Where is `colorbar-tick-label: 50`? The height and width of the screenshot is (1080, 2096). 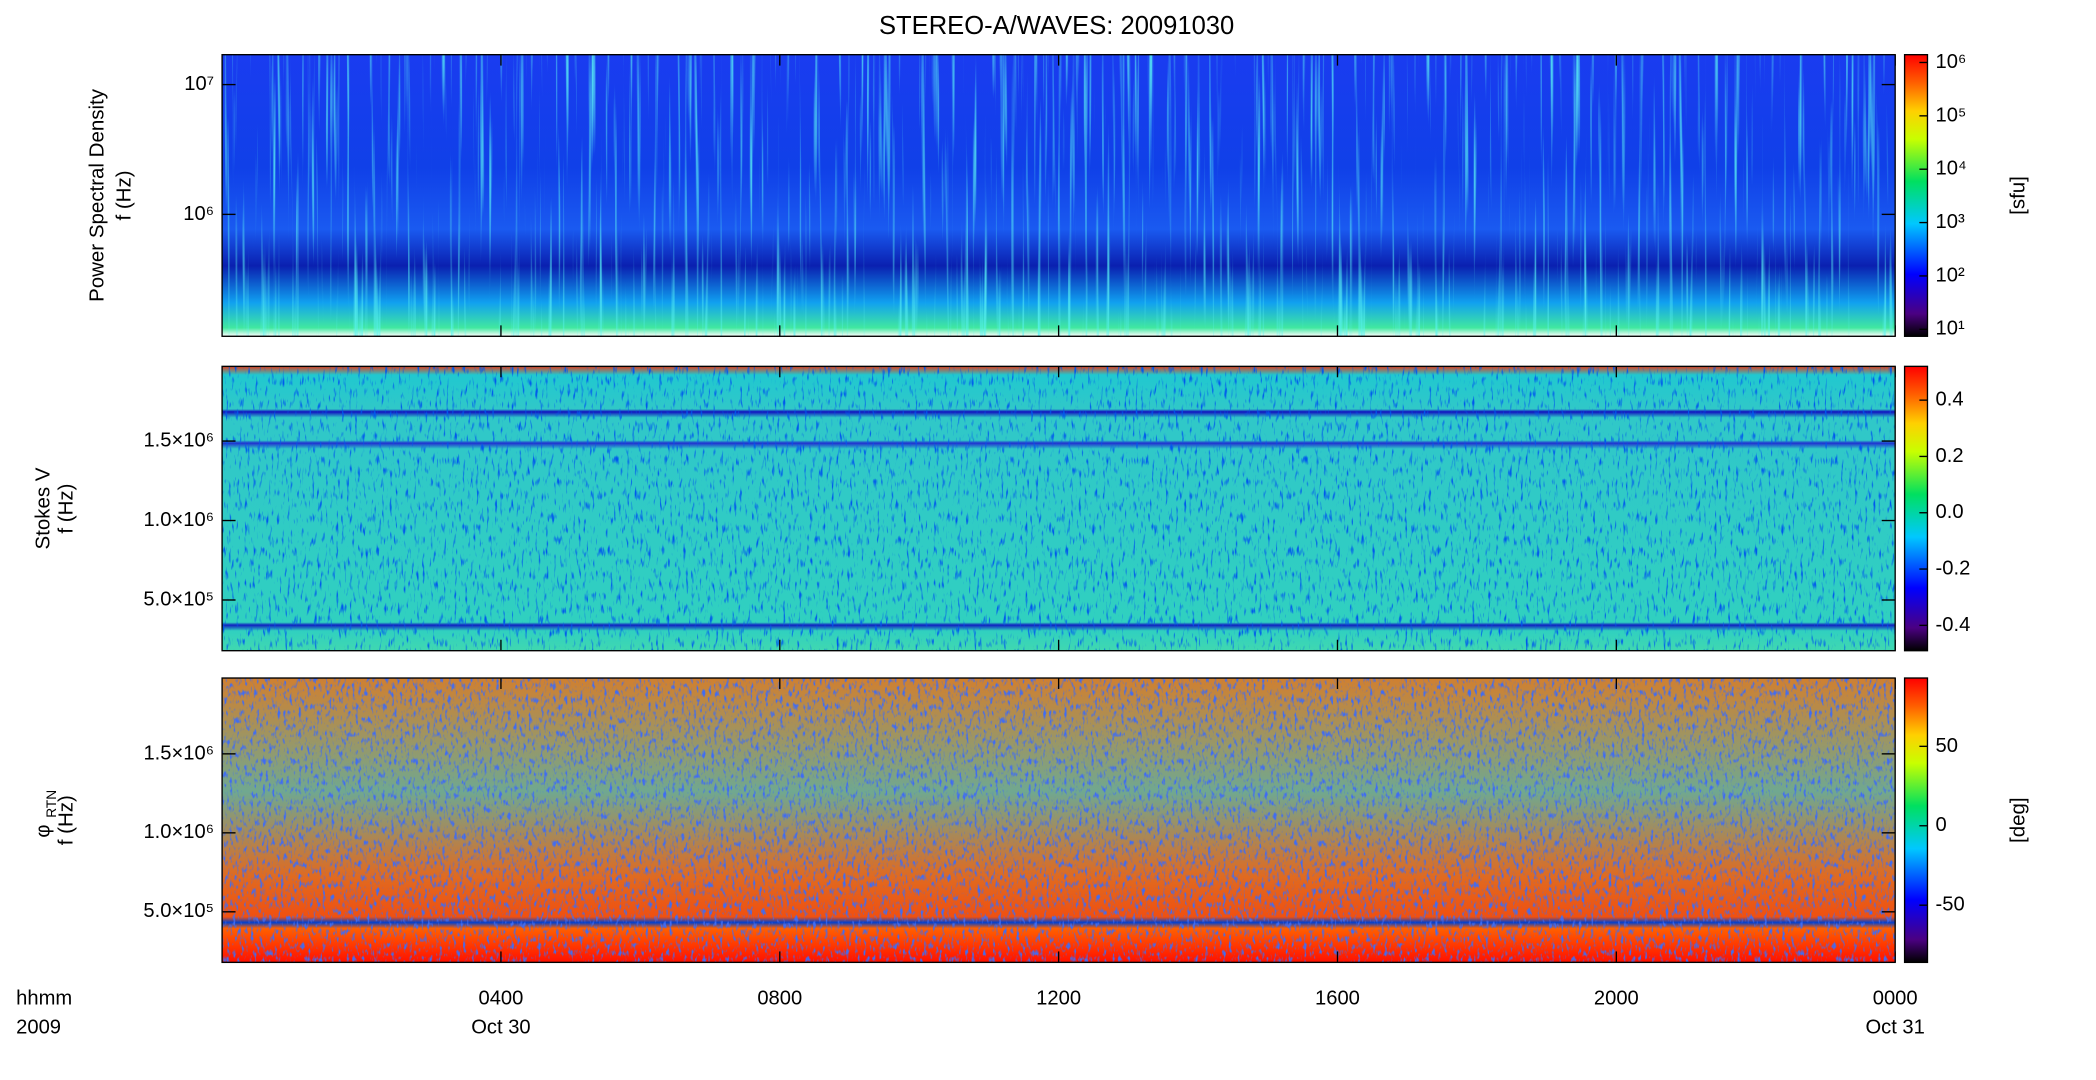 colorbar-tick-label: 50 is located at coordinates (1947, 746).